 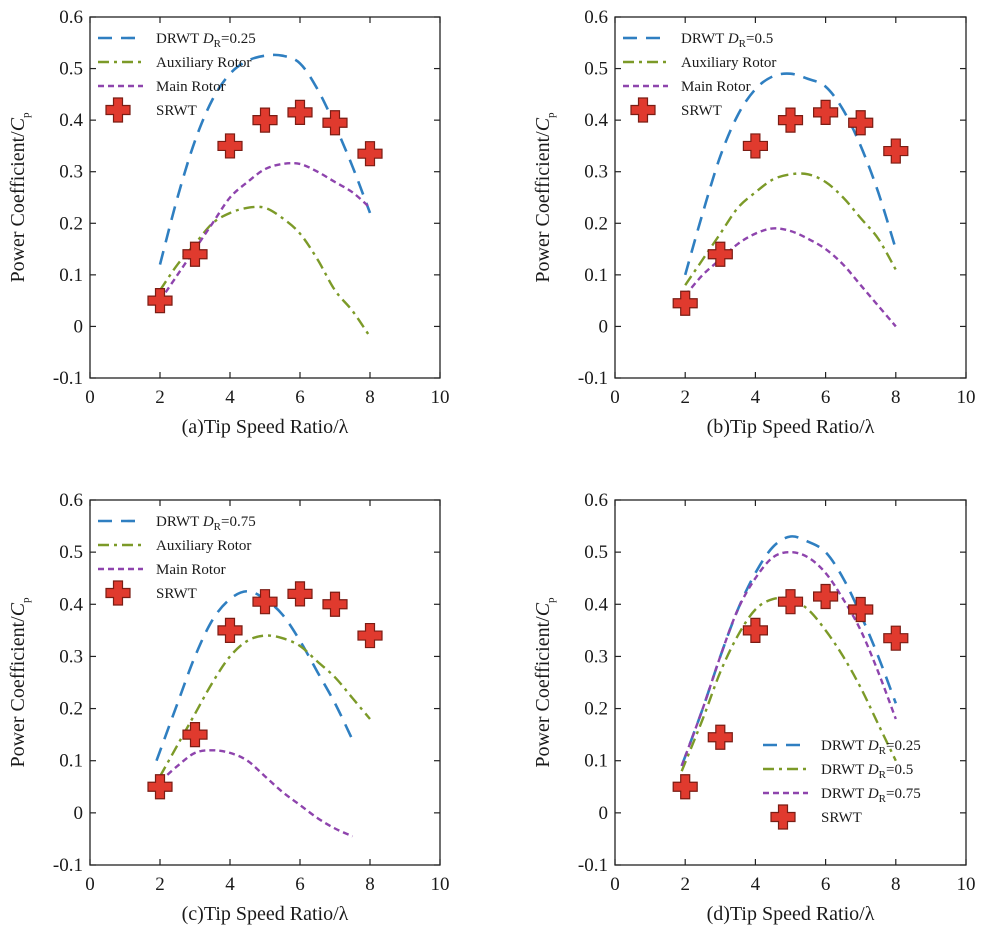 I want to click on legend-marker-srwt, so click(x=118, y=110).